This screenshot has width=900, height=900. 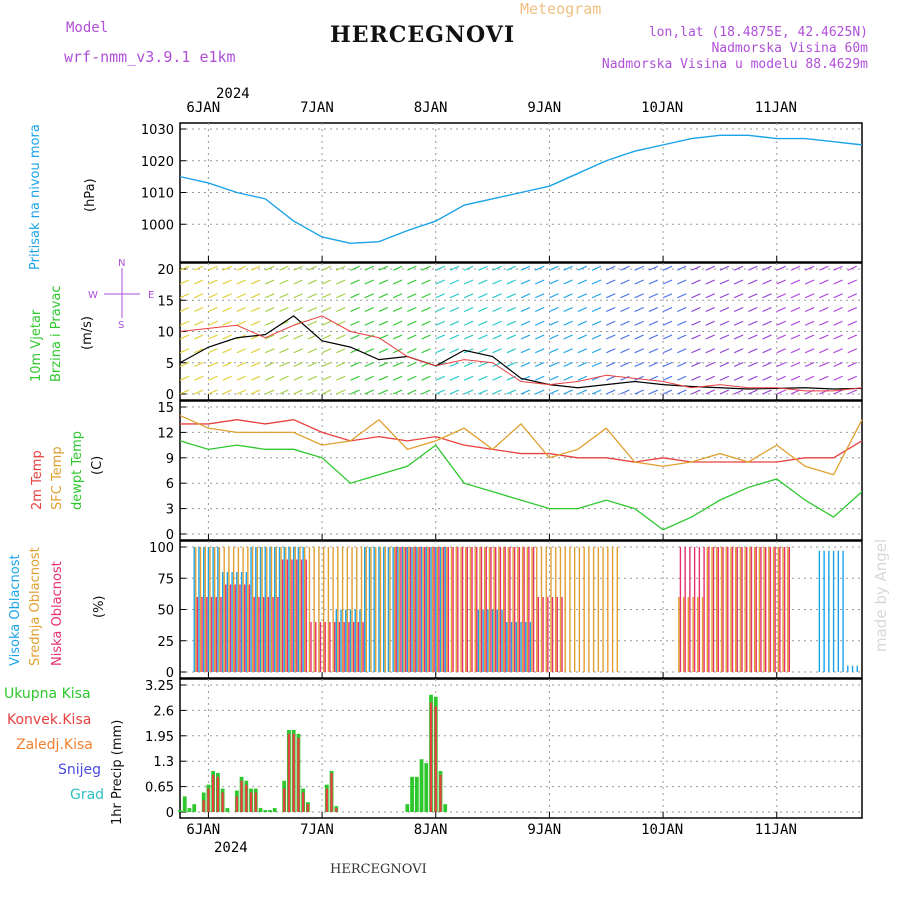 I want to click on wind-speed-line, so click(x=521, y=352).